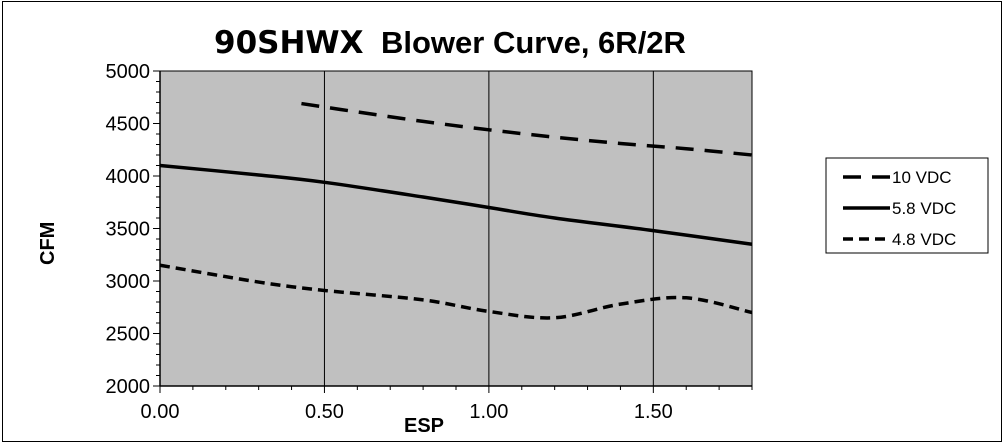 This screenshot has height=444, width=1006. Describe the element at coordinates (128, 72) in the screenshot. I see `y-tick-label: 5000` at that location.